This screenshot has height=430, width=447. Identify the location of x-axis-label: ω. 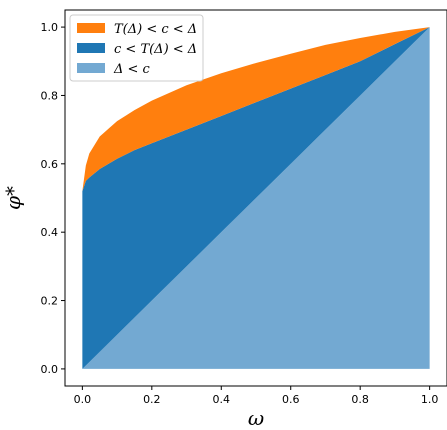
(256, 418).